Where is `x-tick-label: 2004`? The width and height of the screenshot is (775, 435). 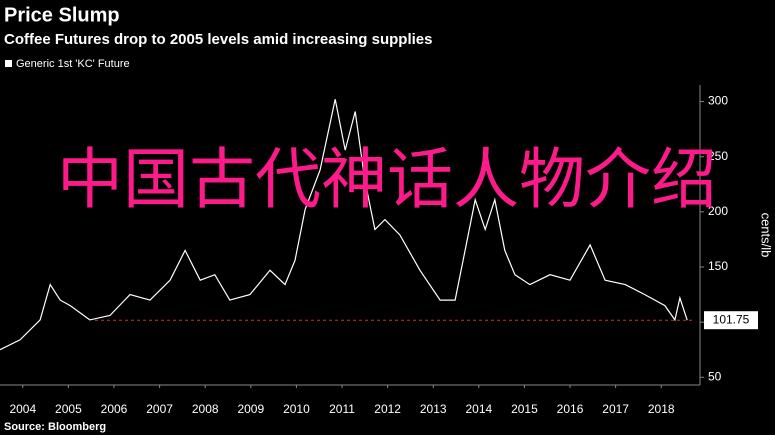 x-tick-label: 2004 is located at coordinates (22, 409).